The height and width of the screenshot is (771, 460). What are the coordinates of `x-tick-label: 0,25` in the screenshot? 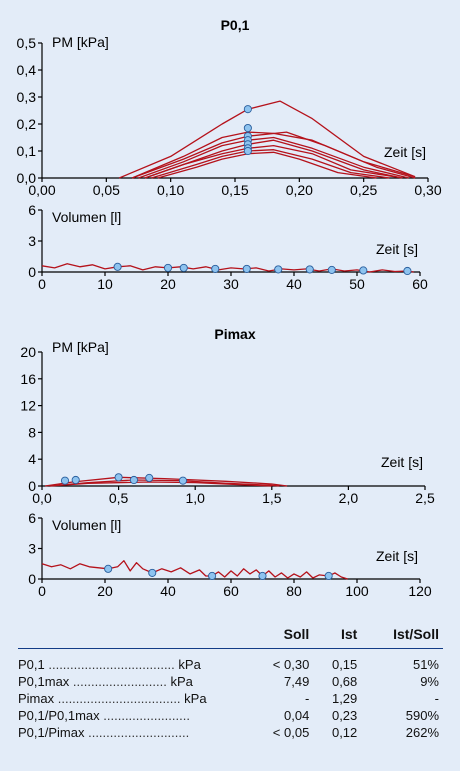 It's located at (363, 190).